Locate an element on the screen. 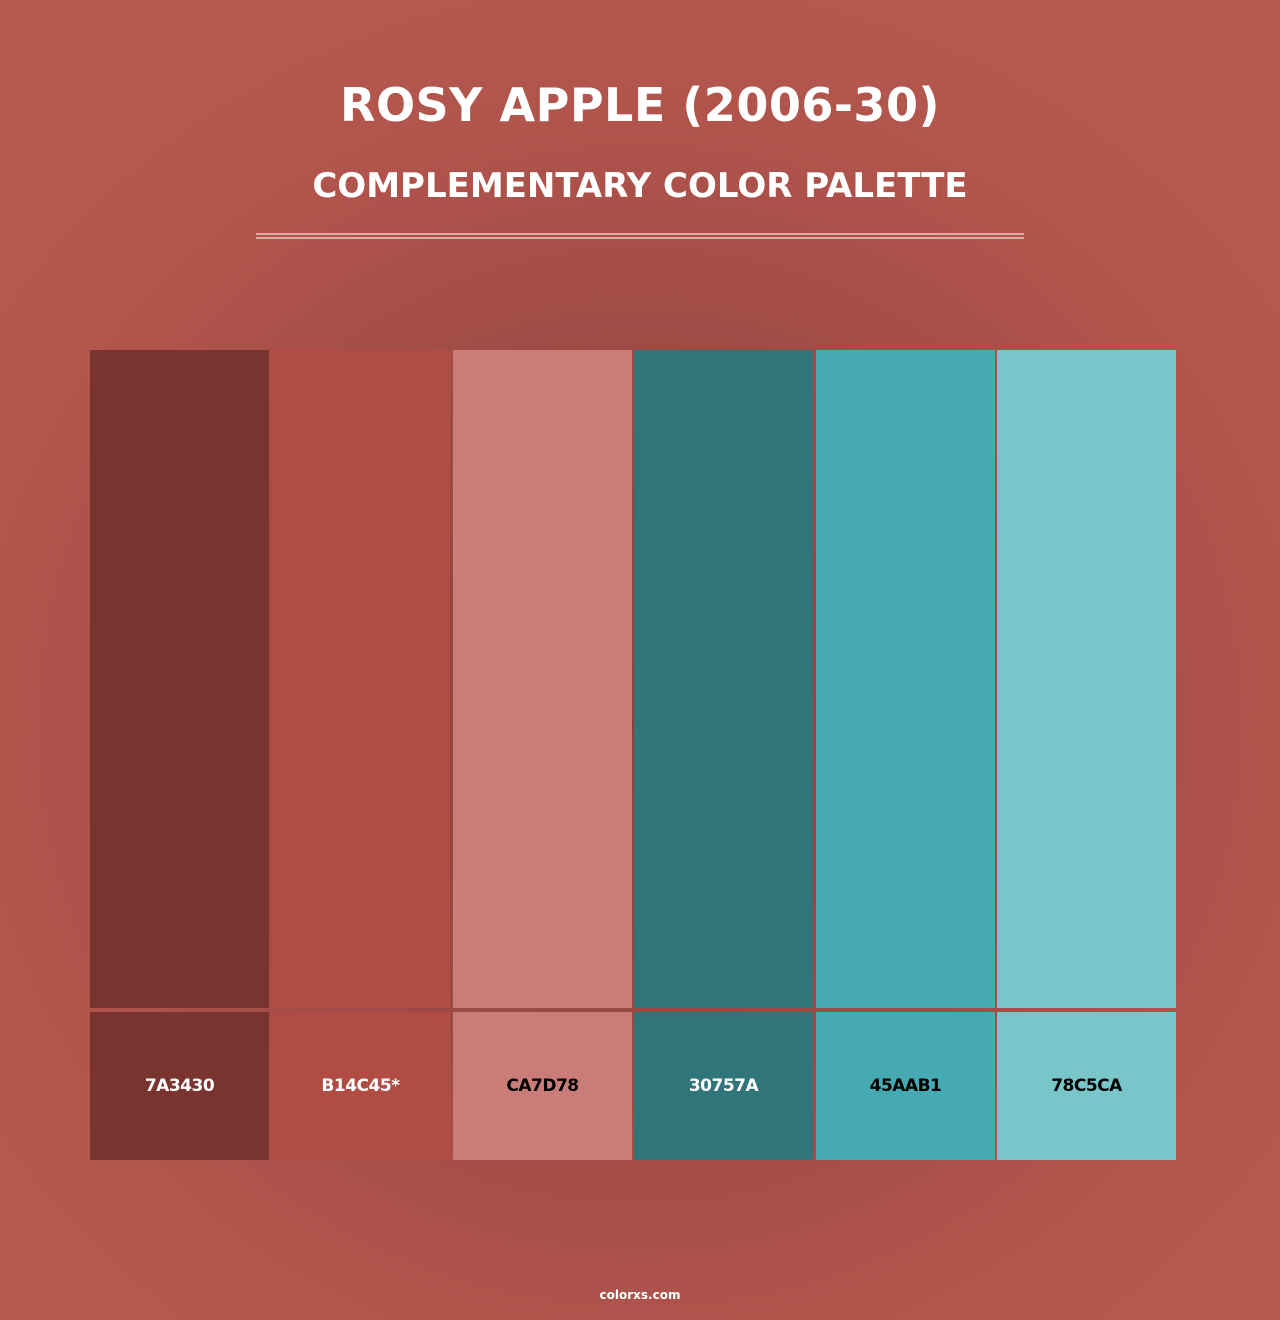 This screenshot has height=1320, width=1280. hex-label: B14C45* is located at coordinates (360, 1086).